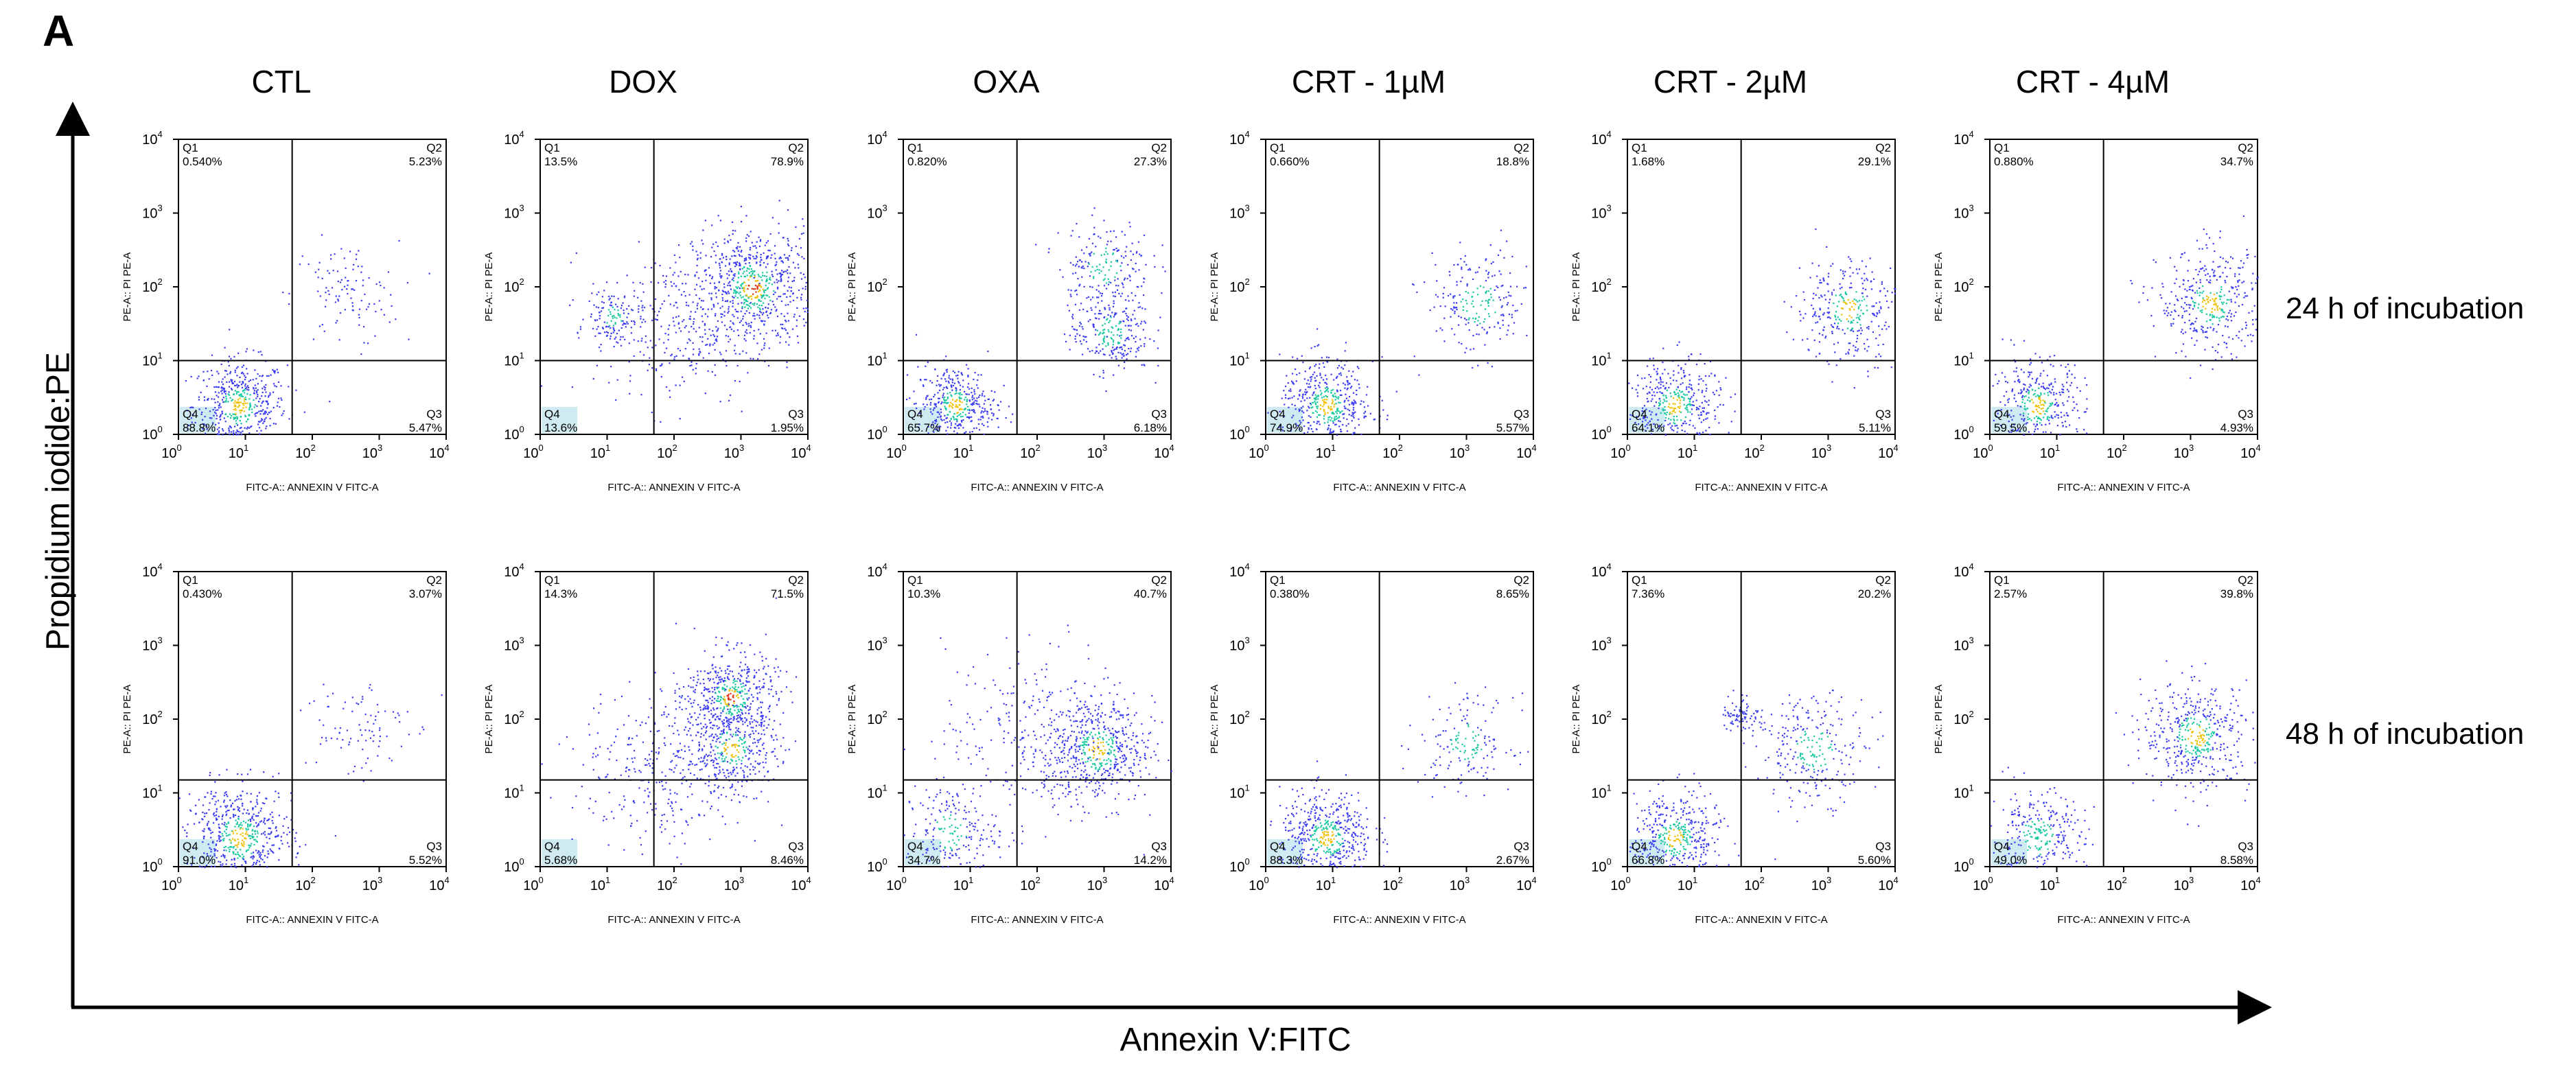 This screenshot has height=1078, width=2576. I want to click on scatter-points, so click(310, 776).